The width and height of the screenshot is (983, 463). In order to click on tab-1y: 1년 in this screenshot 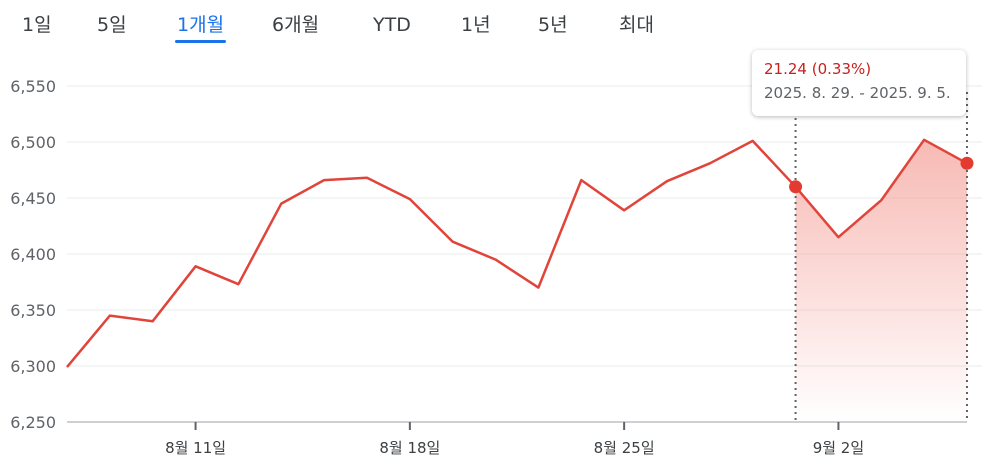, I will do `click(476, 25)`.